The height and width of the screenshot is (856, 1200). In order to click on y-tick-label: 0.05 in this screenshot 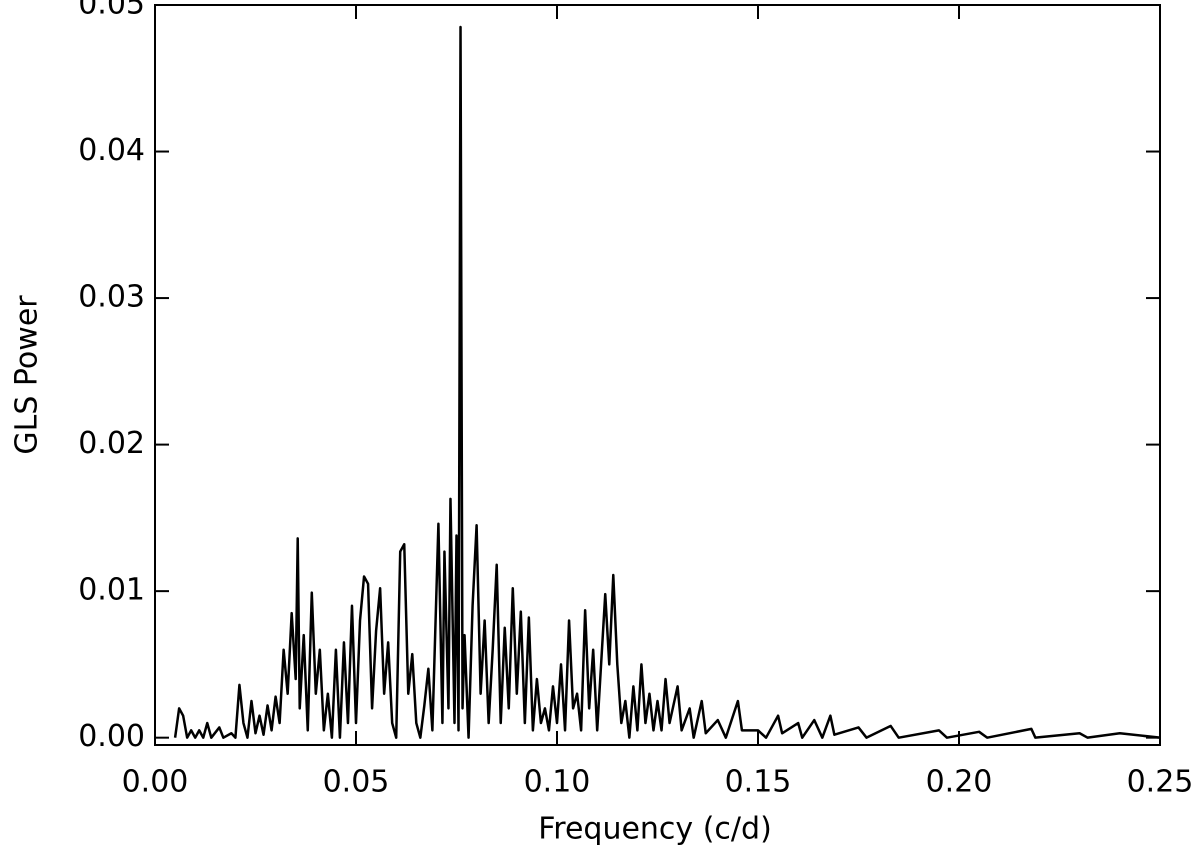, I will do `click(111, 11)`.